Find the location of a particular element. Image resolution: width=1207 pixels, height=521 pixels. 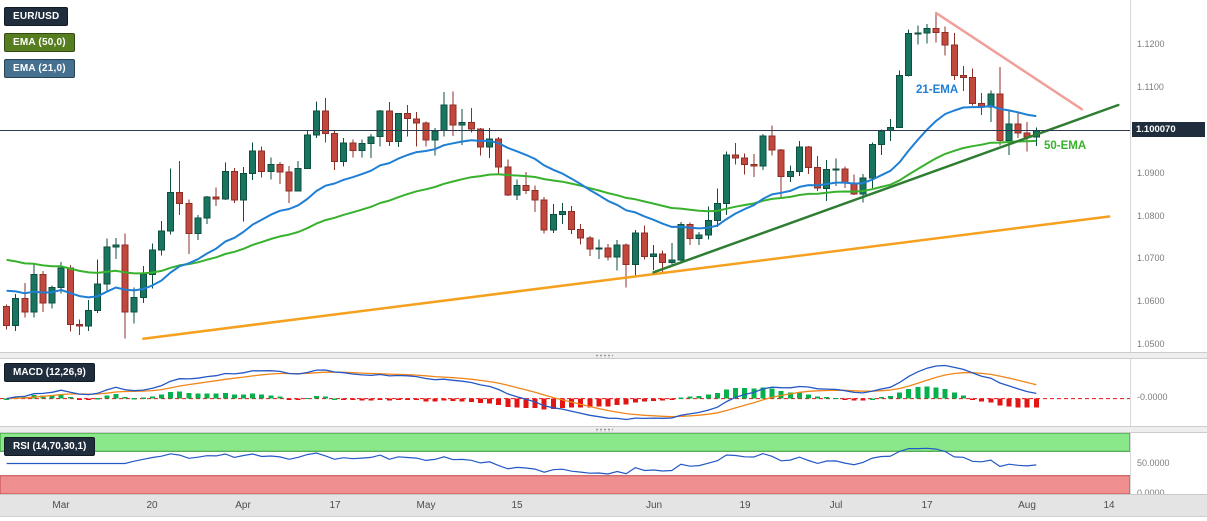

macd-line is located at coordinates (521, 392).